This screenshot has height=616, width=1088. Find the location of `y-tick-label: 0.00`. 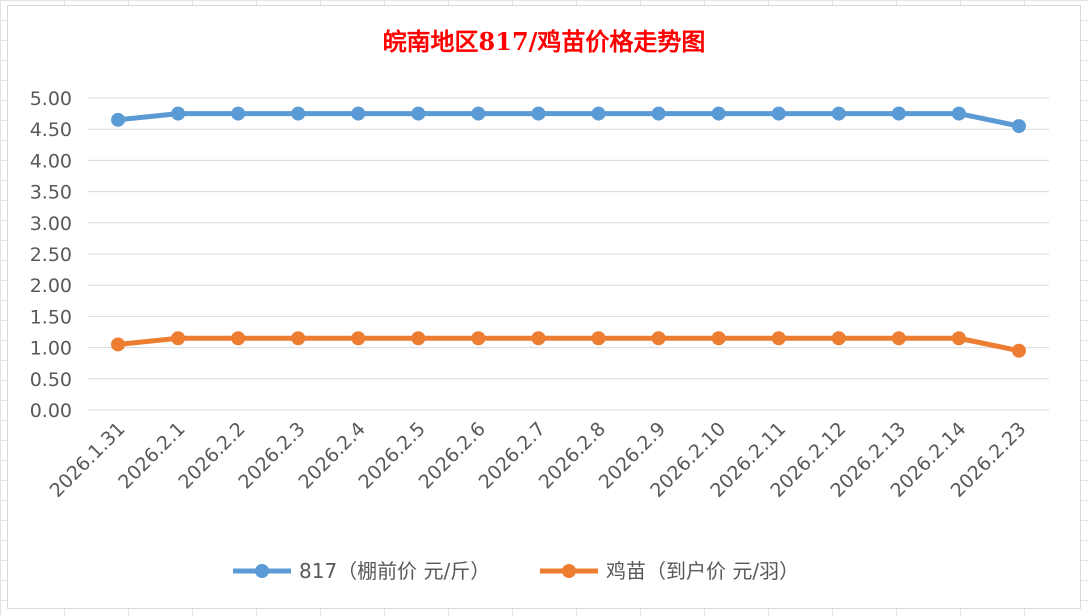

y-tick-label: 0.00 is located at coordinates (51, 411).